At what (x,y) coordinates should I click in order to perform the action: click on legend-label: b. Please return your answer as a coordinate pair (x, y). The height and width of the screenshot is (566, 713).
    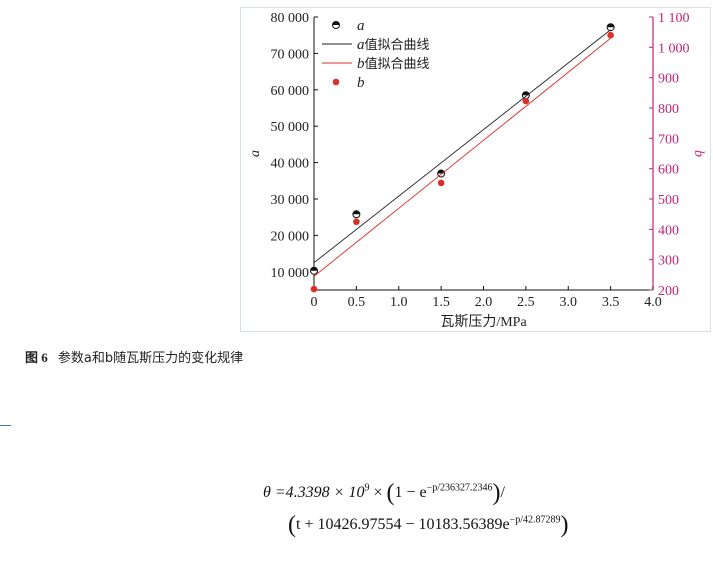
    Looking at the image, I should click on (361, 83).